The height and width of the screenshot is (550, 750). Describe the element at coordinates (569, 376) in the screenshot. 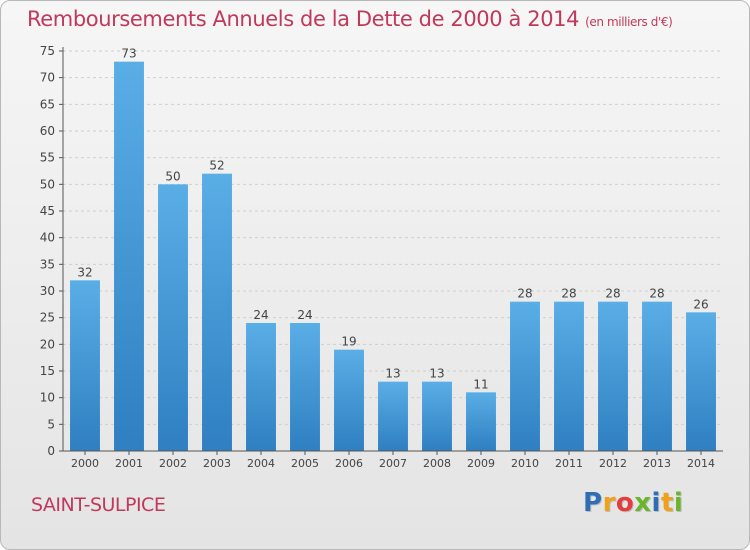

I see `bar-2011` at that location.